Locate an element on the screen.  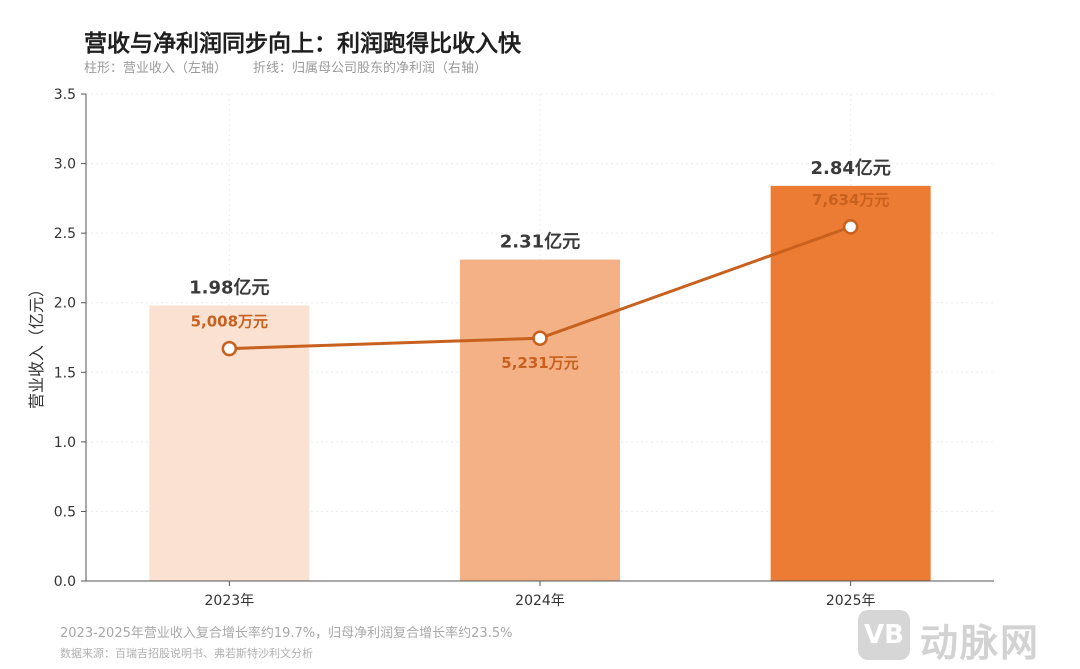
revenue-bar-label: 1.98亿元 is located at coordinates (229, 287).